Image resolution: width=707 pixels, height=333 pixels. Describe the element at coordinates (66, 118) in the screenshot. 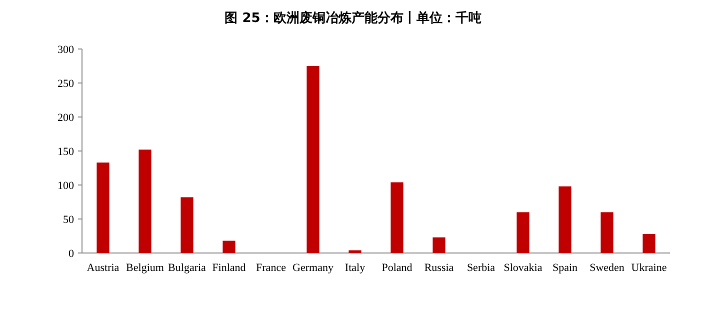

I see `y-tick-label: 200` at that location.